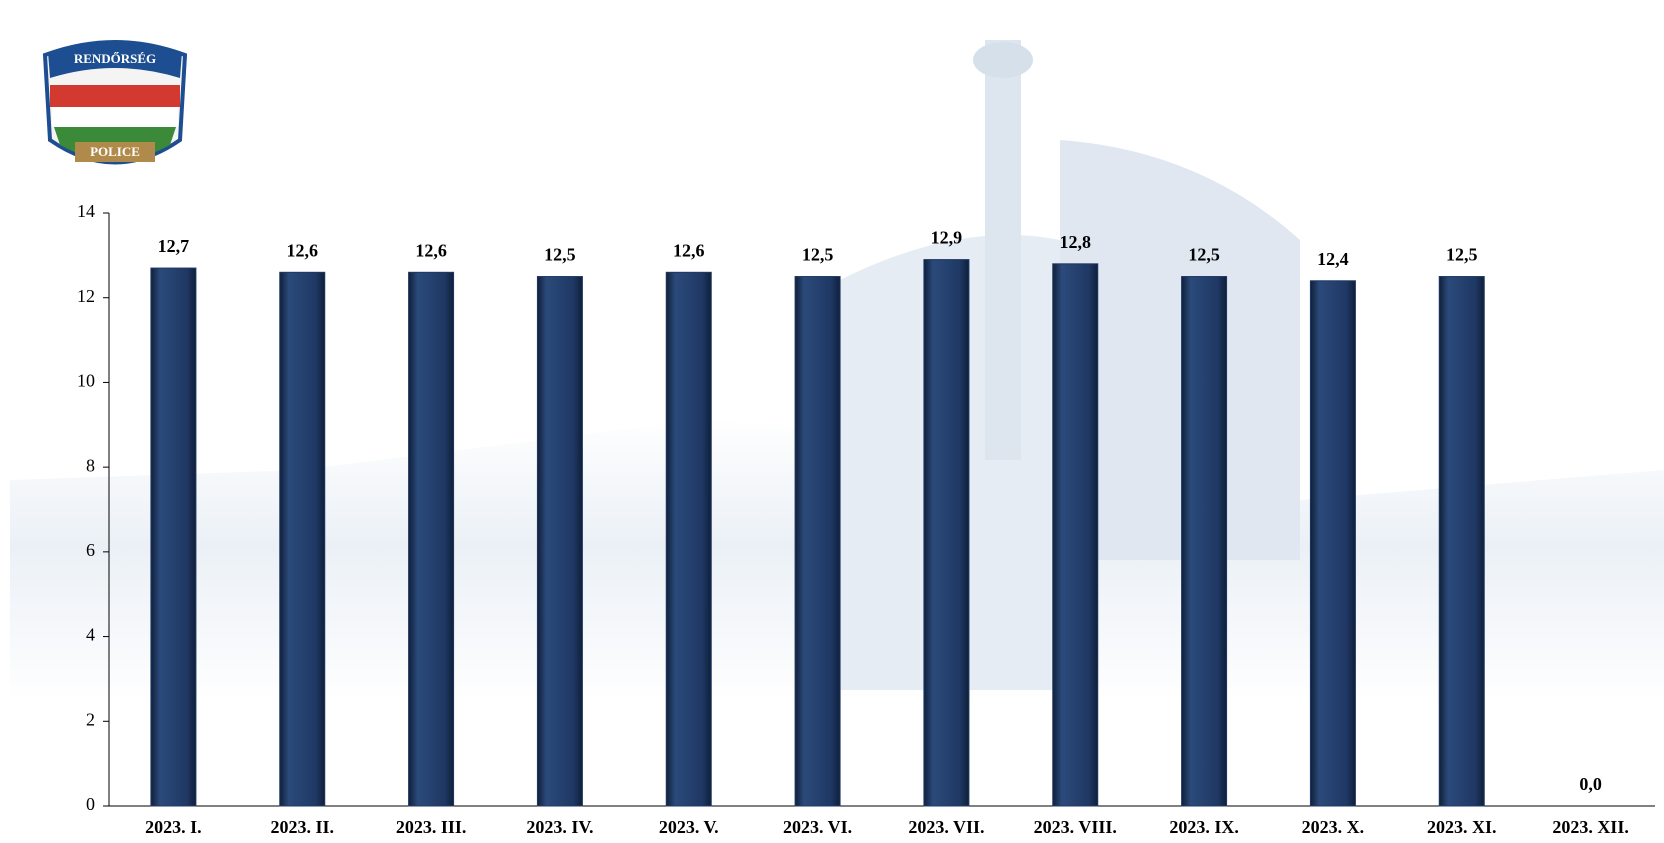 The width and height of the screenshot is (1664, 843). I want to click on value-label: 12,8, so click(1076, 242).